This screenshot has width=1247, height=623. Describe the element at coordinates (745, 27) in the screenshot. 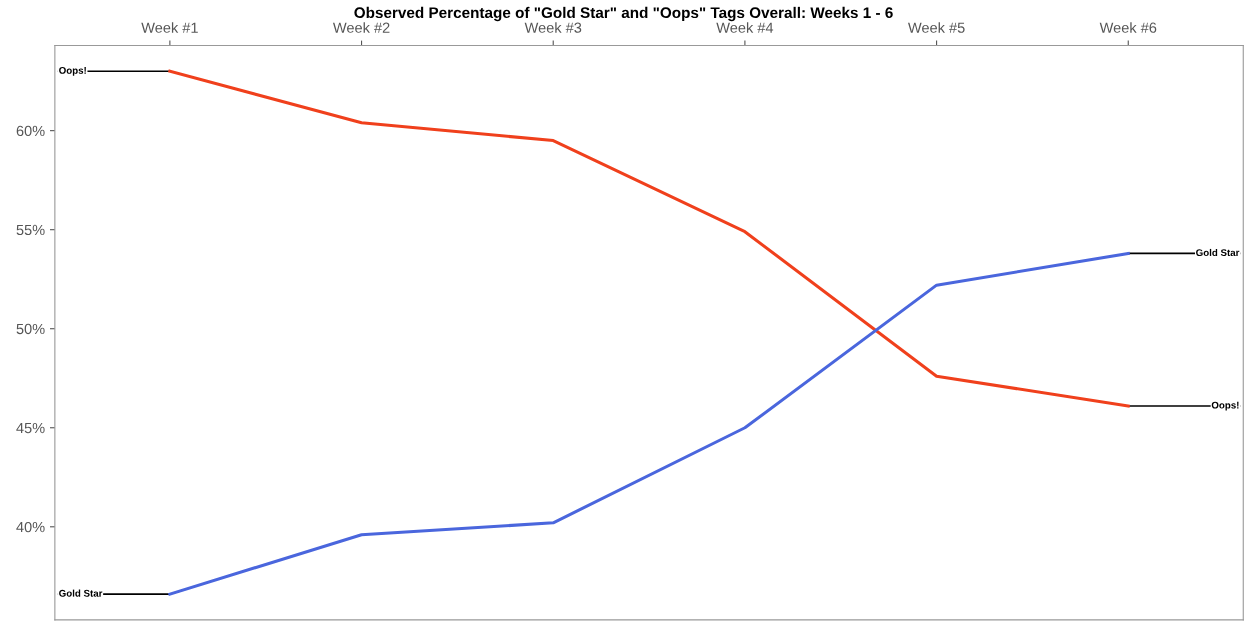

I see `x-tick-label: Week #4` at that location.